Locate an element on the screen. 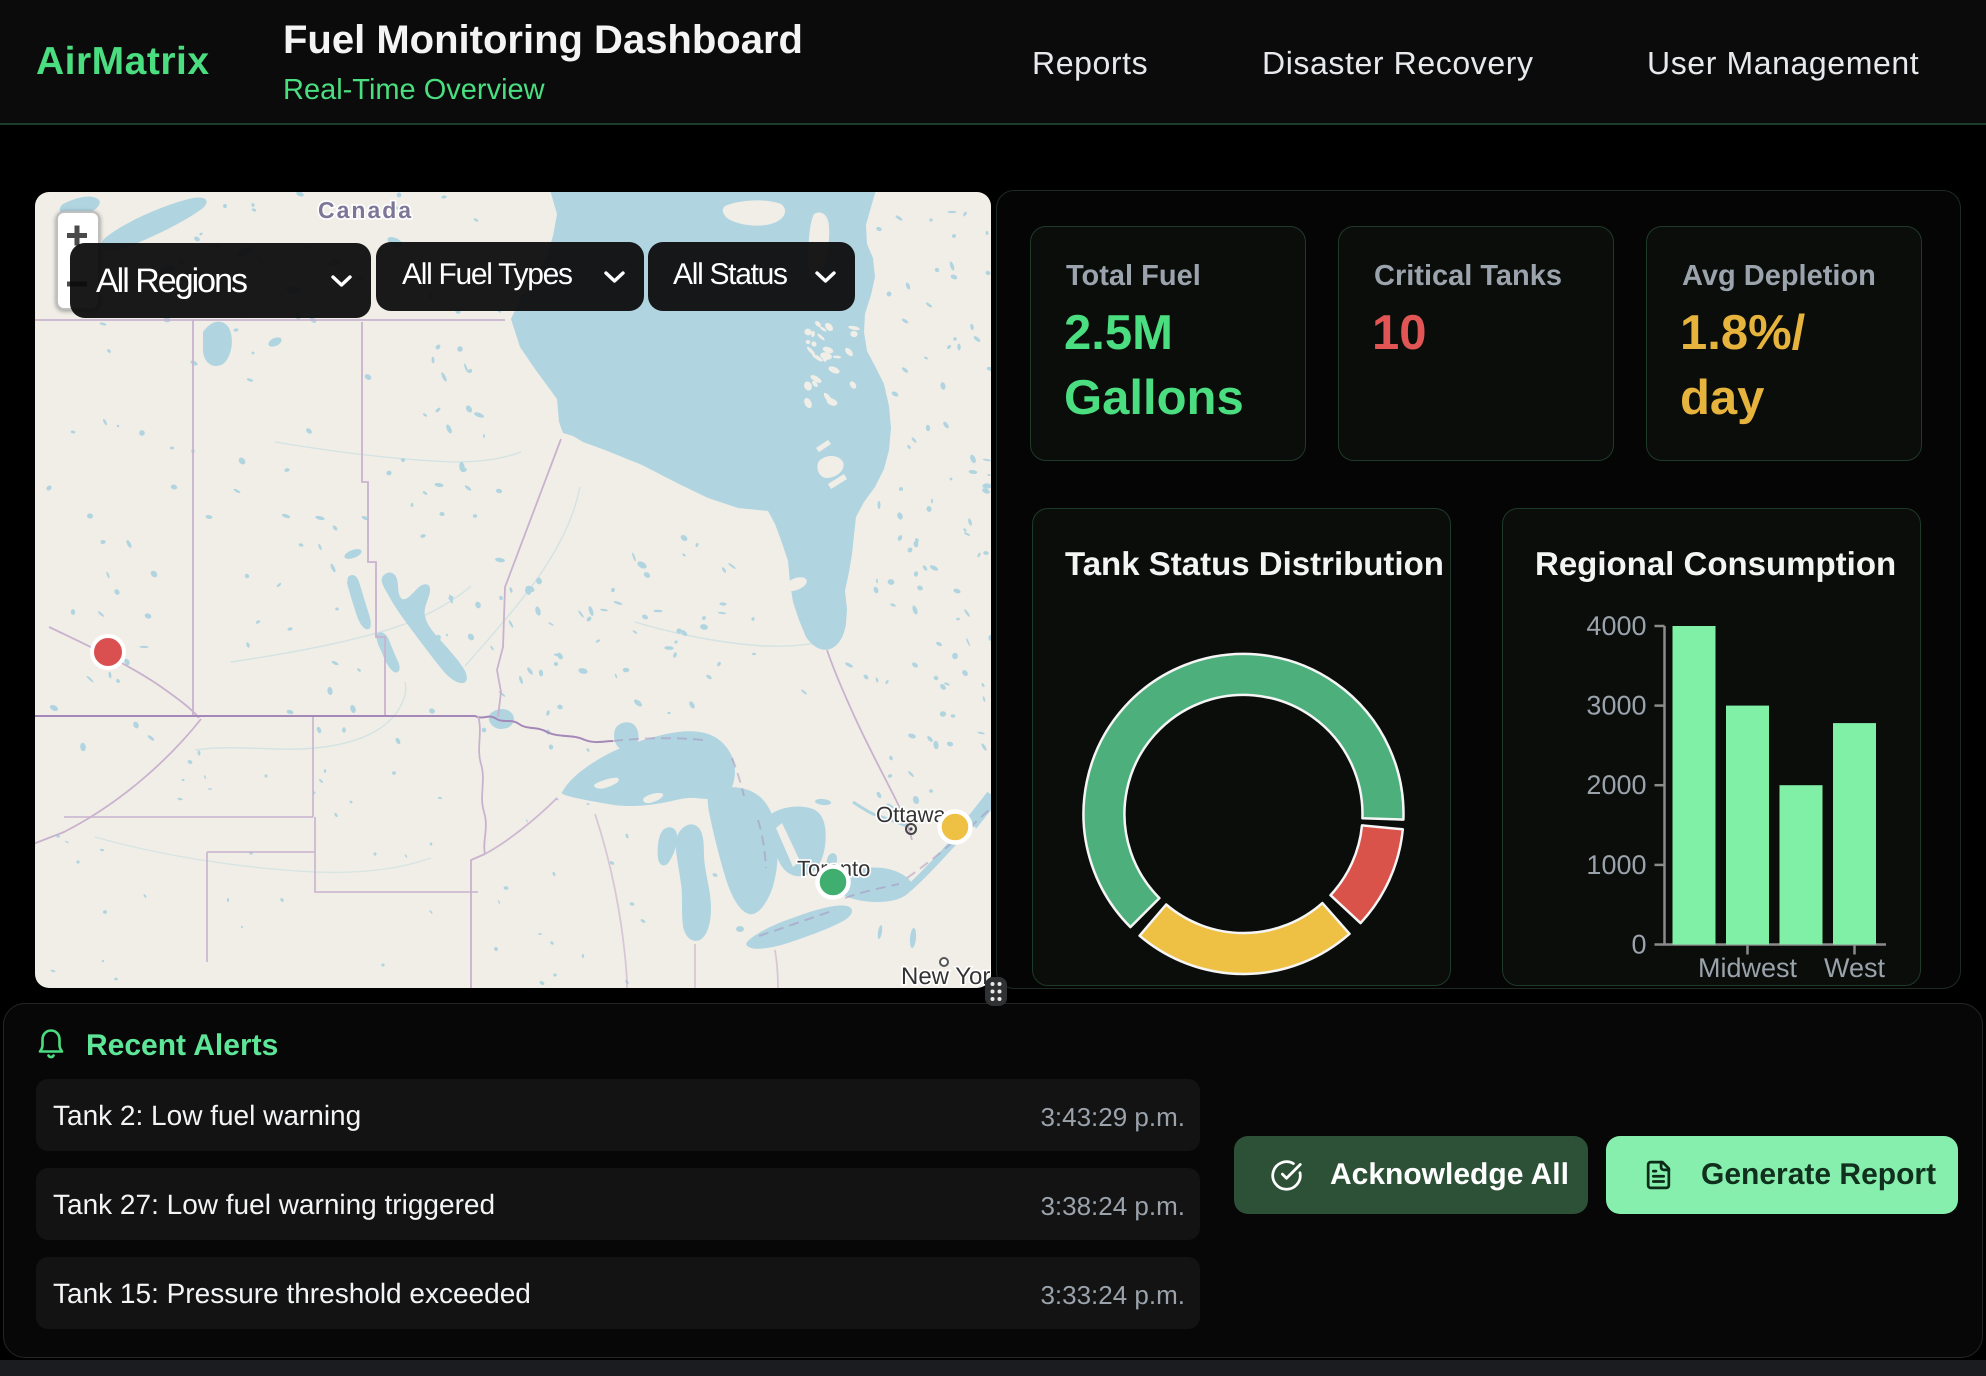  svg-text: West is located at coordinates (1855, 968).